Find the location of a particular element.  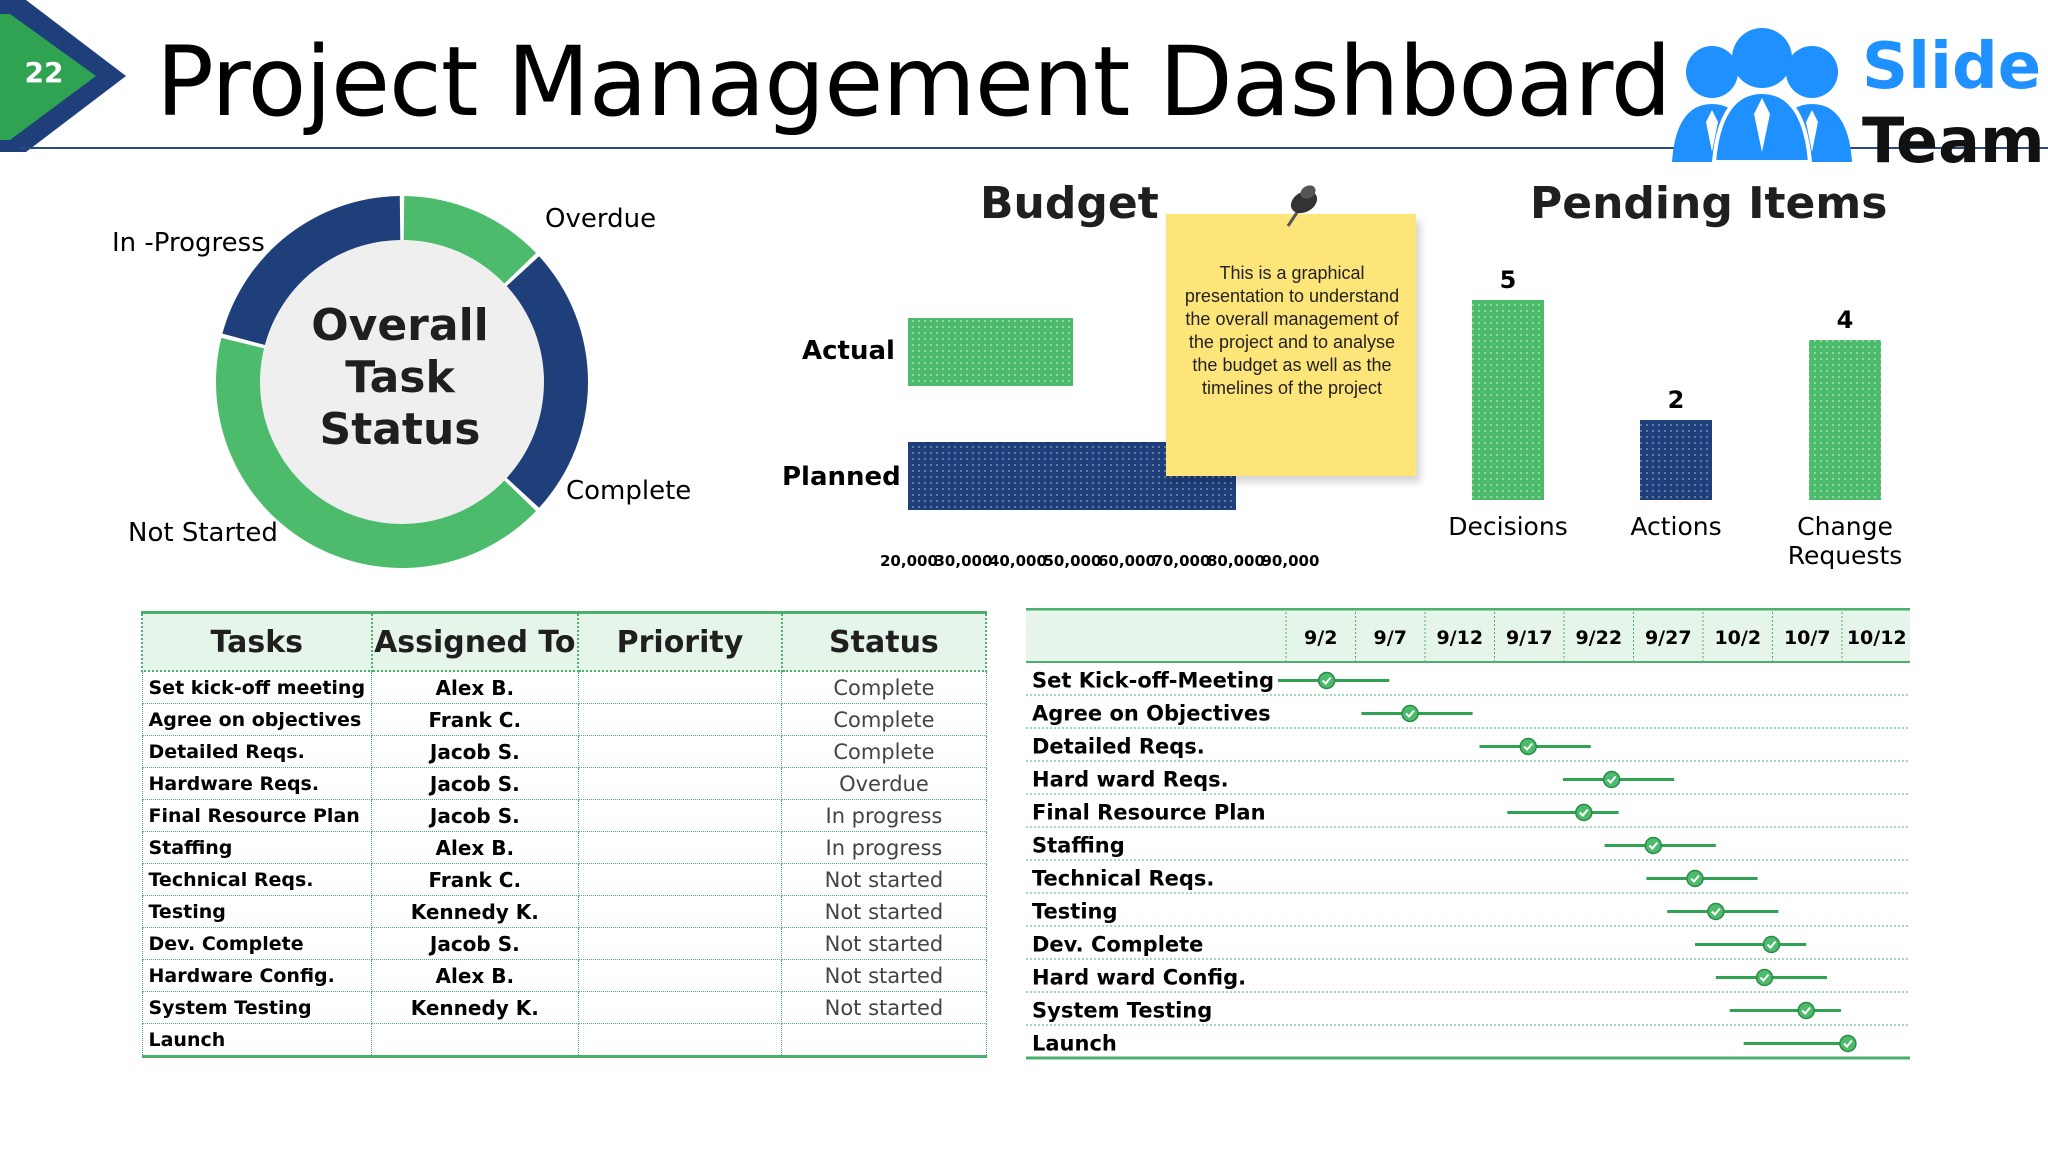

budget-bar-actual is located at coordinates (990, 352).